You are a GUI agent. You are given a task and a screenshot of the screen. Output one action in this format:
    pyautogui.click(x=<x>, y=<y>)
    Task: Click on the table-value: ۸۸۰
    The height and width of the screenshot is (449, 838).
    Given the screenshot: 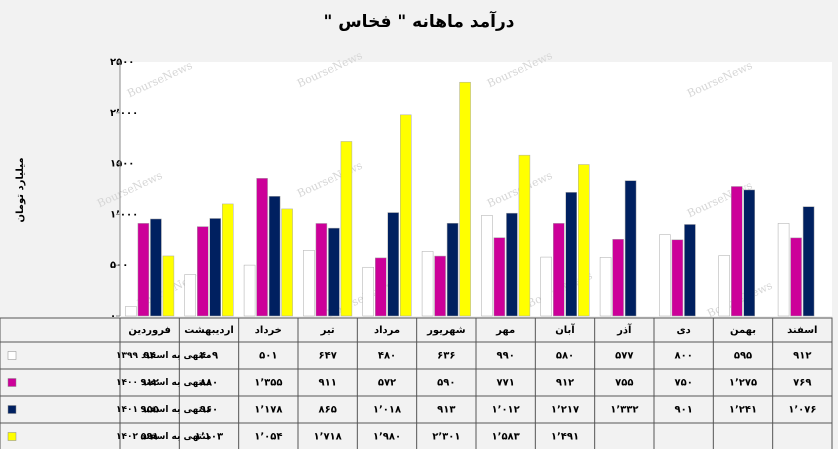 What is the action you would take?
    pyautogui.click(x=209, y=383)
    